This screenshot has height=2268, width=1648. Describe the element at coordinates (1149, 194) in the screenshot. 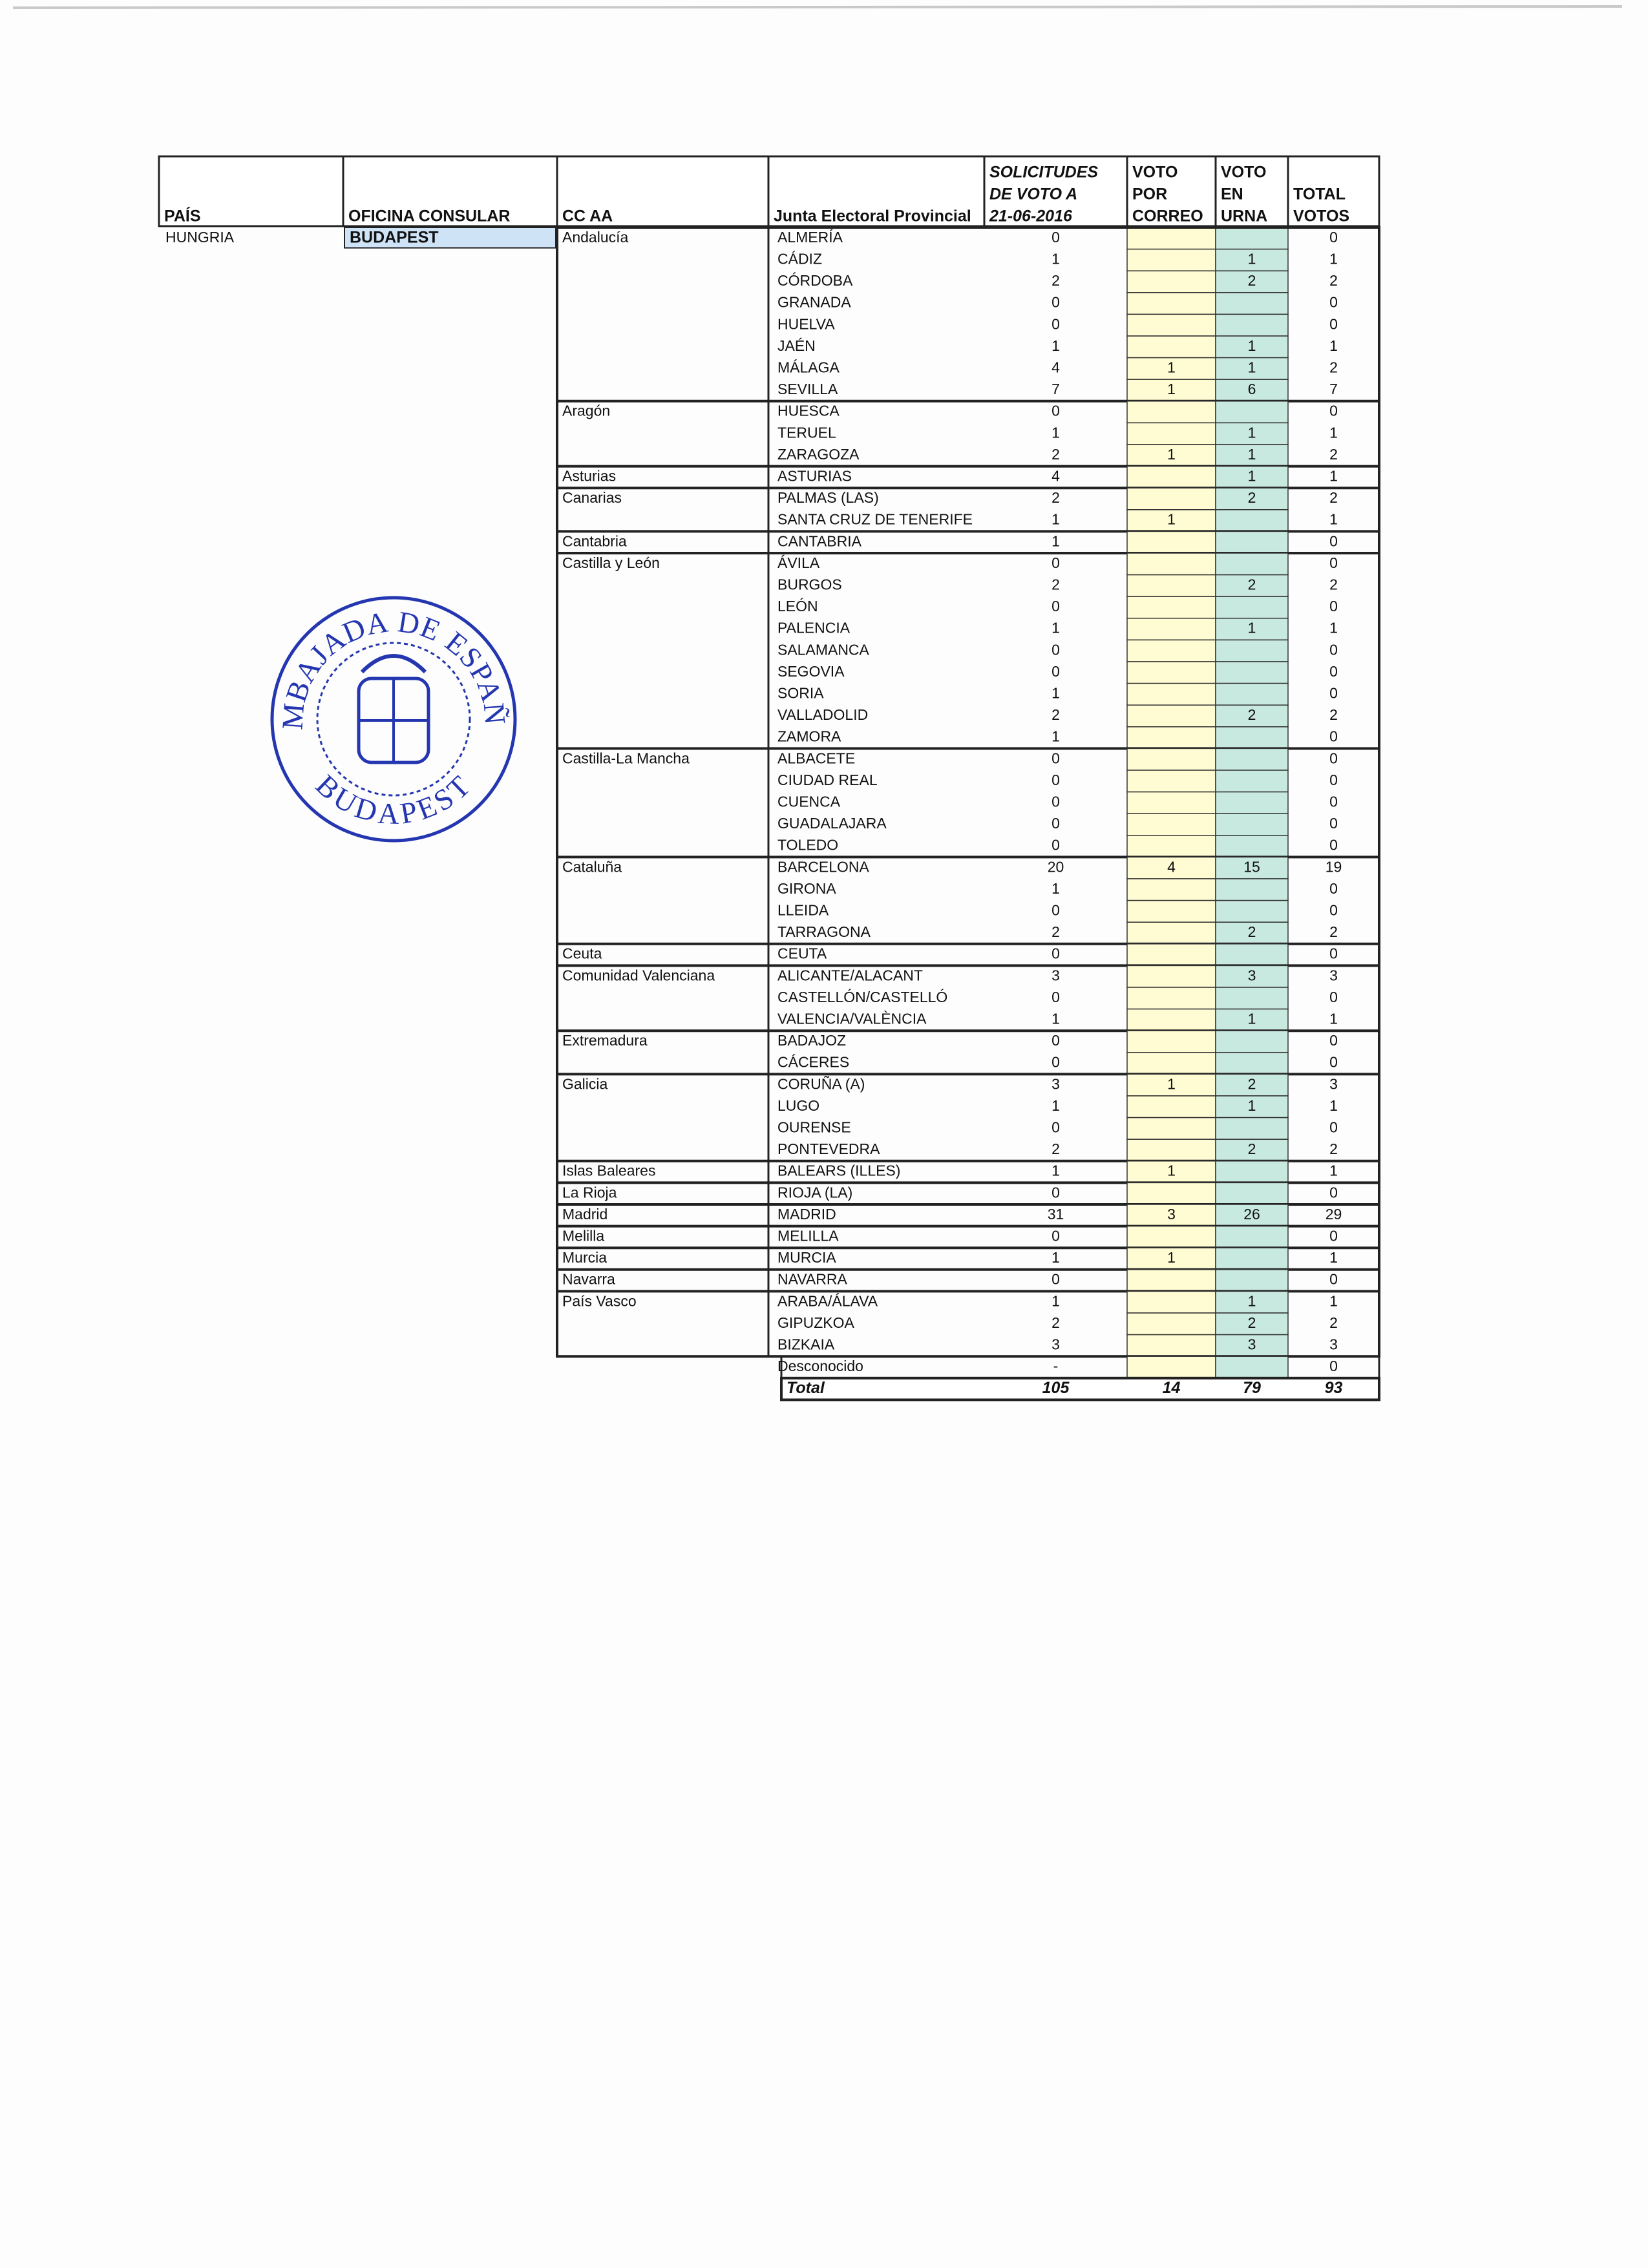

I see `header-label: POR` at that location.